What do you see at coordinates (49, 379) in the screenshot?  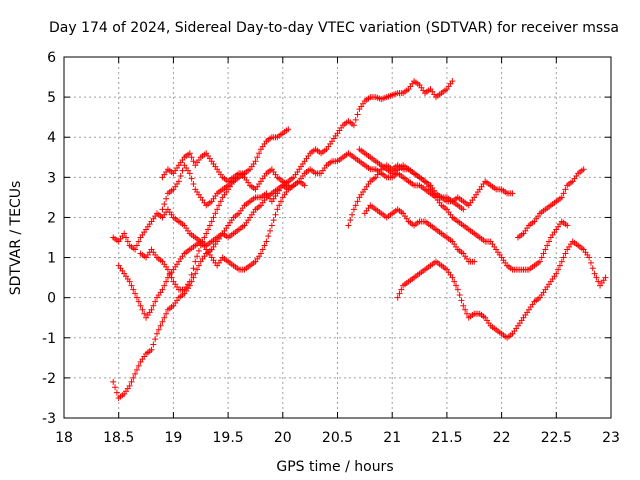 I see `y-tick-label: -2` at bounding box center [49, 379].